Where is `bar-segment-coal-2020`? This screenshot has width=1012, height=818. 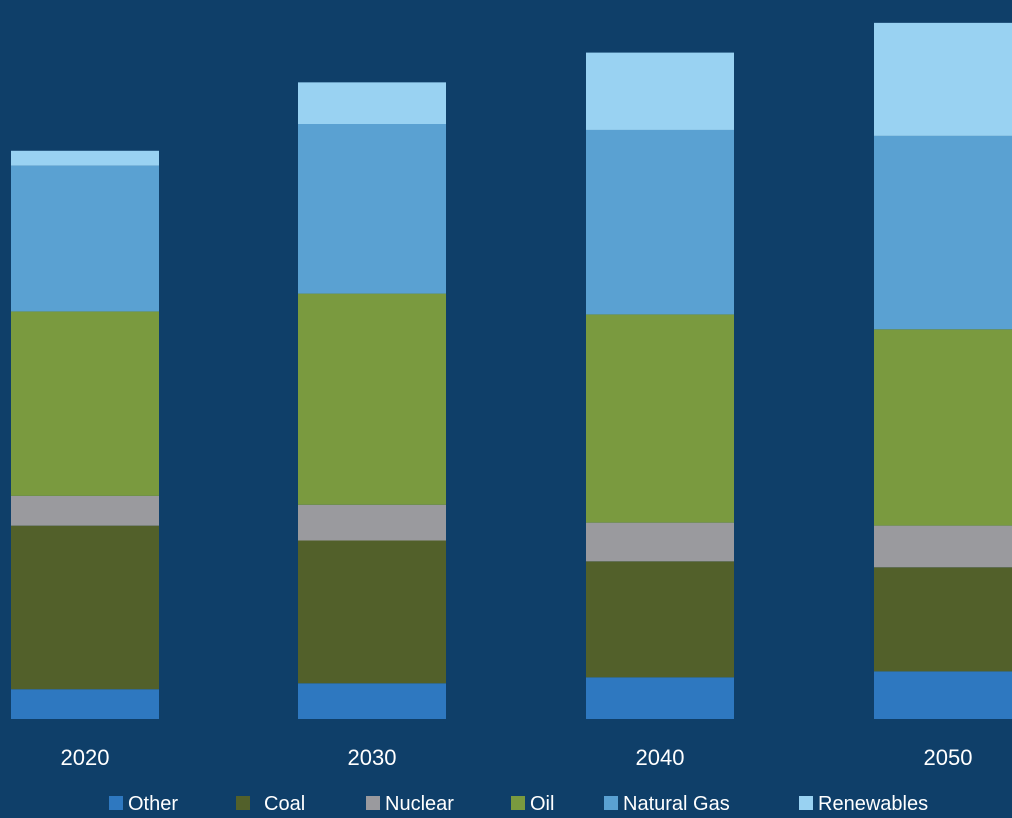
bar-segment-coal-2020 is located at coordinates (85, 607).